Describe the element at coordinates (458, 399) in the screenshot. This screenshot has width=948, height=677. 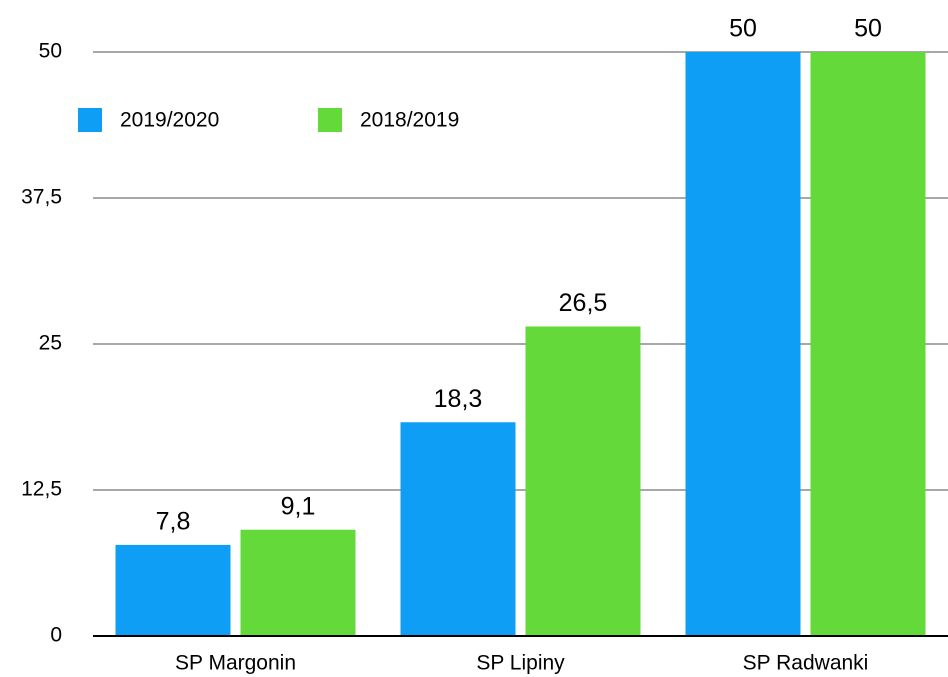
I see `data-label: 18,3` at that location.